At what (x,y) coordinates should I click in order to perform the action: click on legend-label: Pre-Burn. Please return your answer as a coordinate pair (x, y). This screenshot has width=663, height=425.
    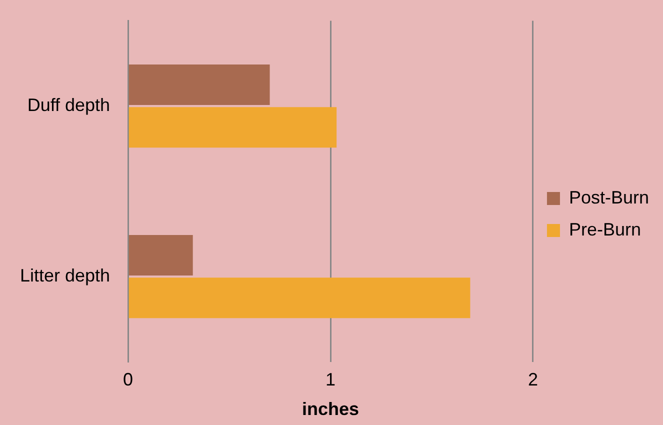
    Looking at the image, I should click on (604, 229).